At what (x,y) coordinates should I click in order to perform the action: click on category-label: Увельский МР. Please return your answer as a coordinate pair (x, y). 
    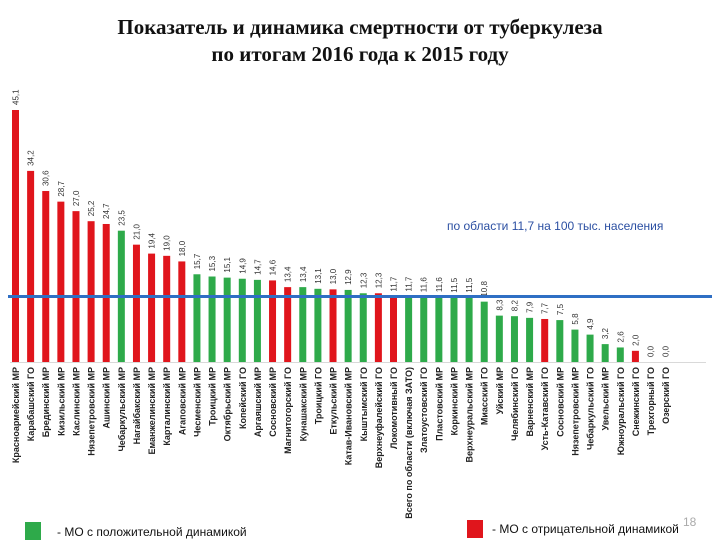
    Looking at the image, I should click on (606, 399).